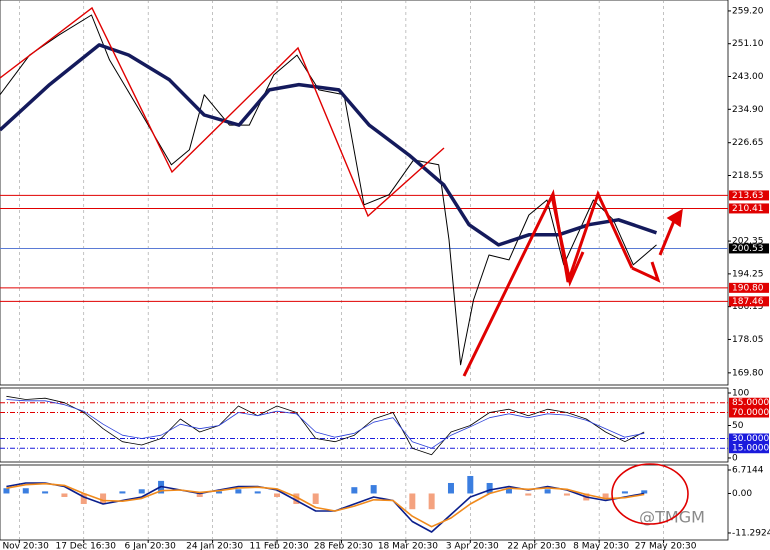 This screenshot has height=550, width=770. I want to click on x-tick-label: 24 Jan 20:30, so click(214, 546).